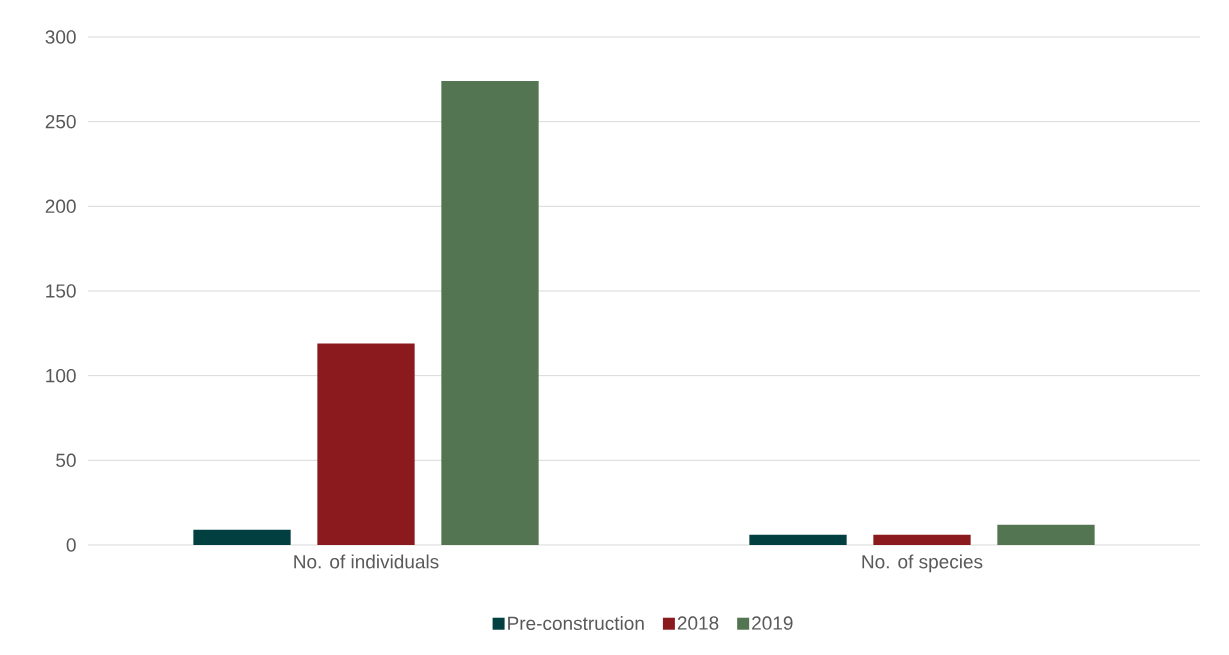 The height and width of the screenshot is (655, 1229). I want to click on y-tick-label: 200, so click(60, 206).